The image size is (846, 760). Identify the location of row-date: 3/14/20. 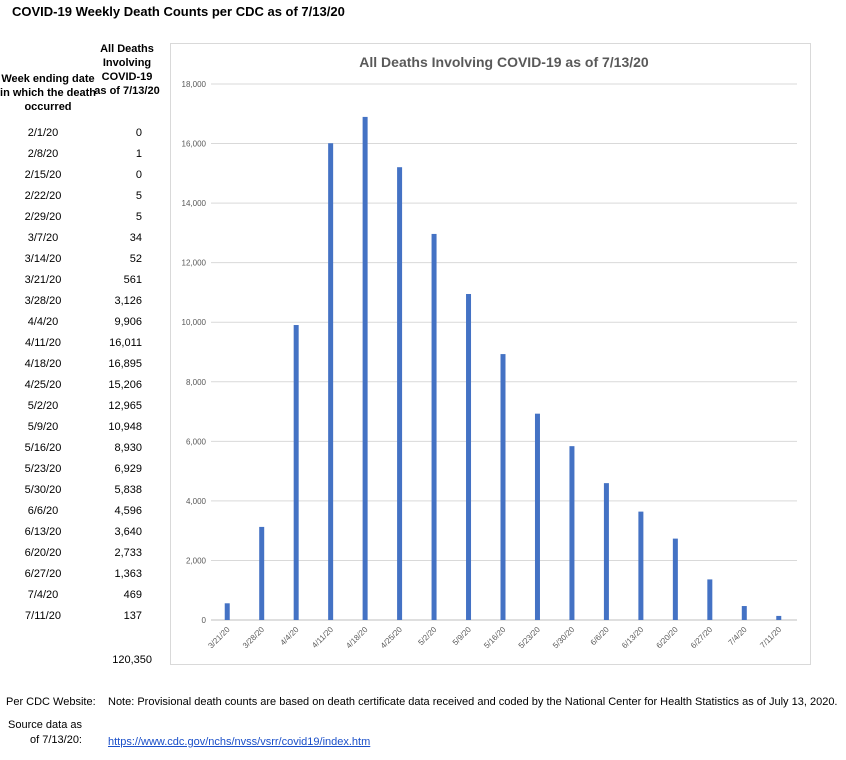
(43, 259).